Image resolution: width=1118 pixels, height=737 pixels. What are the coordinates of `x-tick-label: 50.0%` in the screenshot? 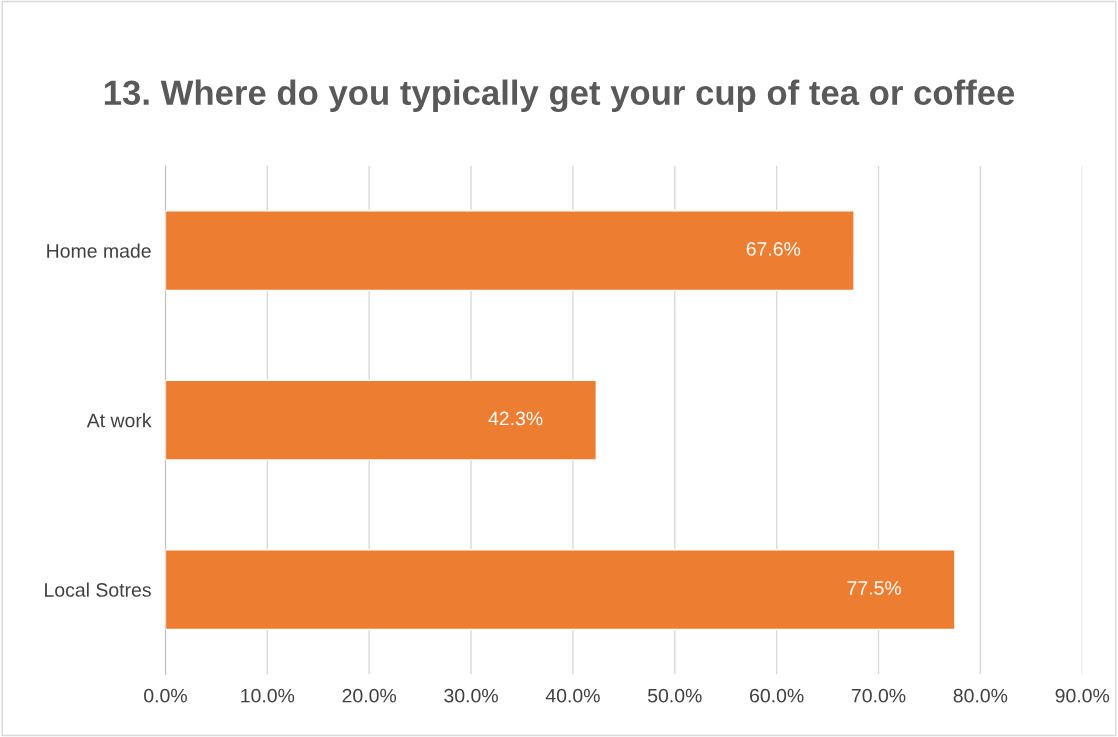 It's located at (674, 695).